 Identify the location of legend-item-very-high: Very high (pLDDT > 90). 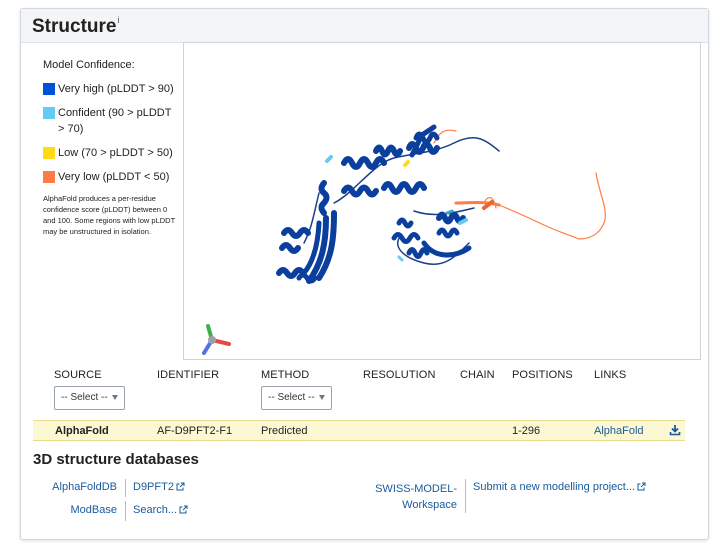
(109, 89).